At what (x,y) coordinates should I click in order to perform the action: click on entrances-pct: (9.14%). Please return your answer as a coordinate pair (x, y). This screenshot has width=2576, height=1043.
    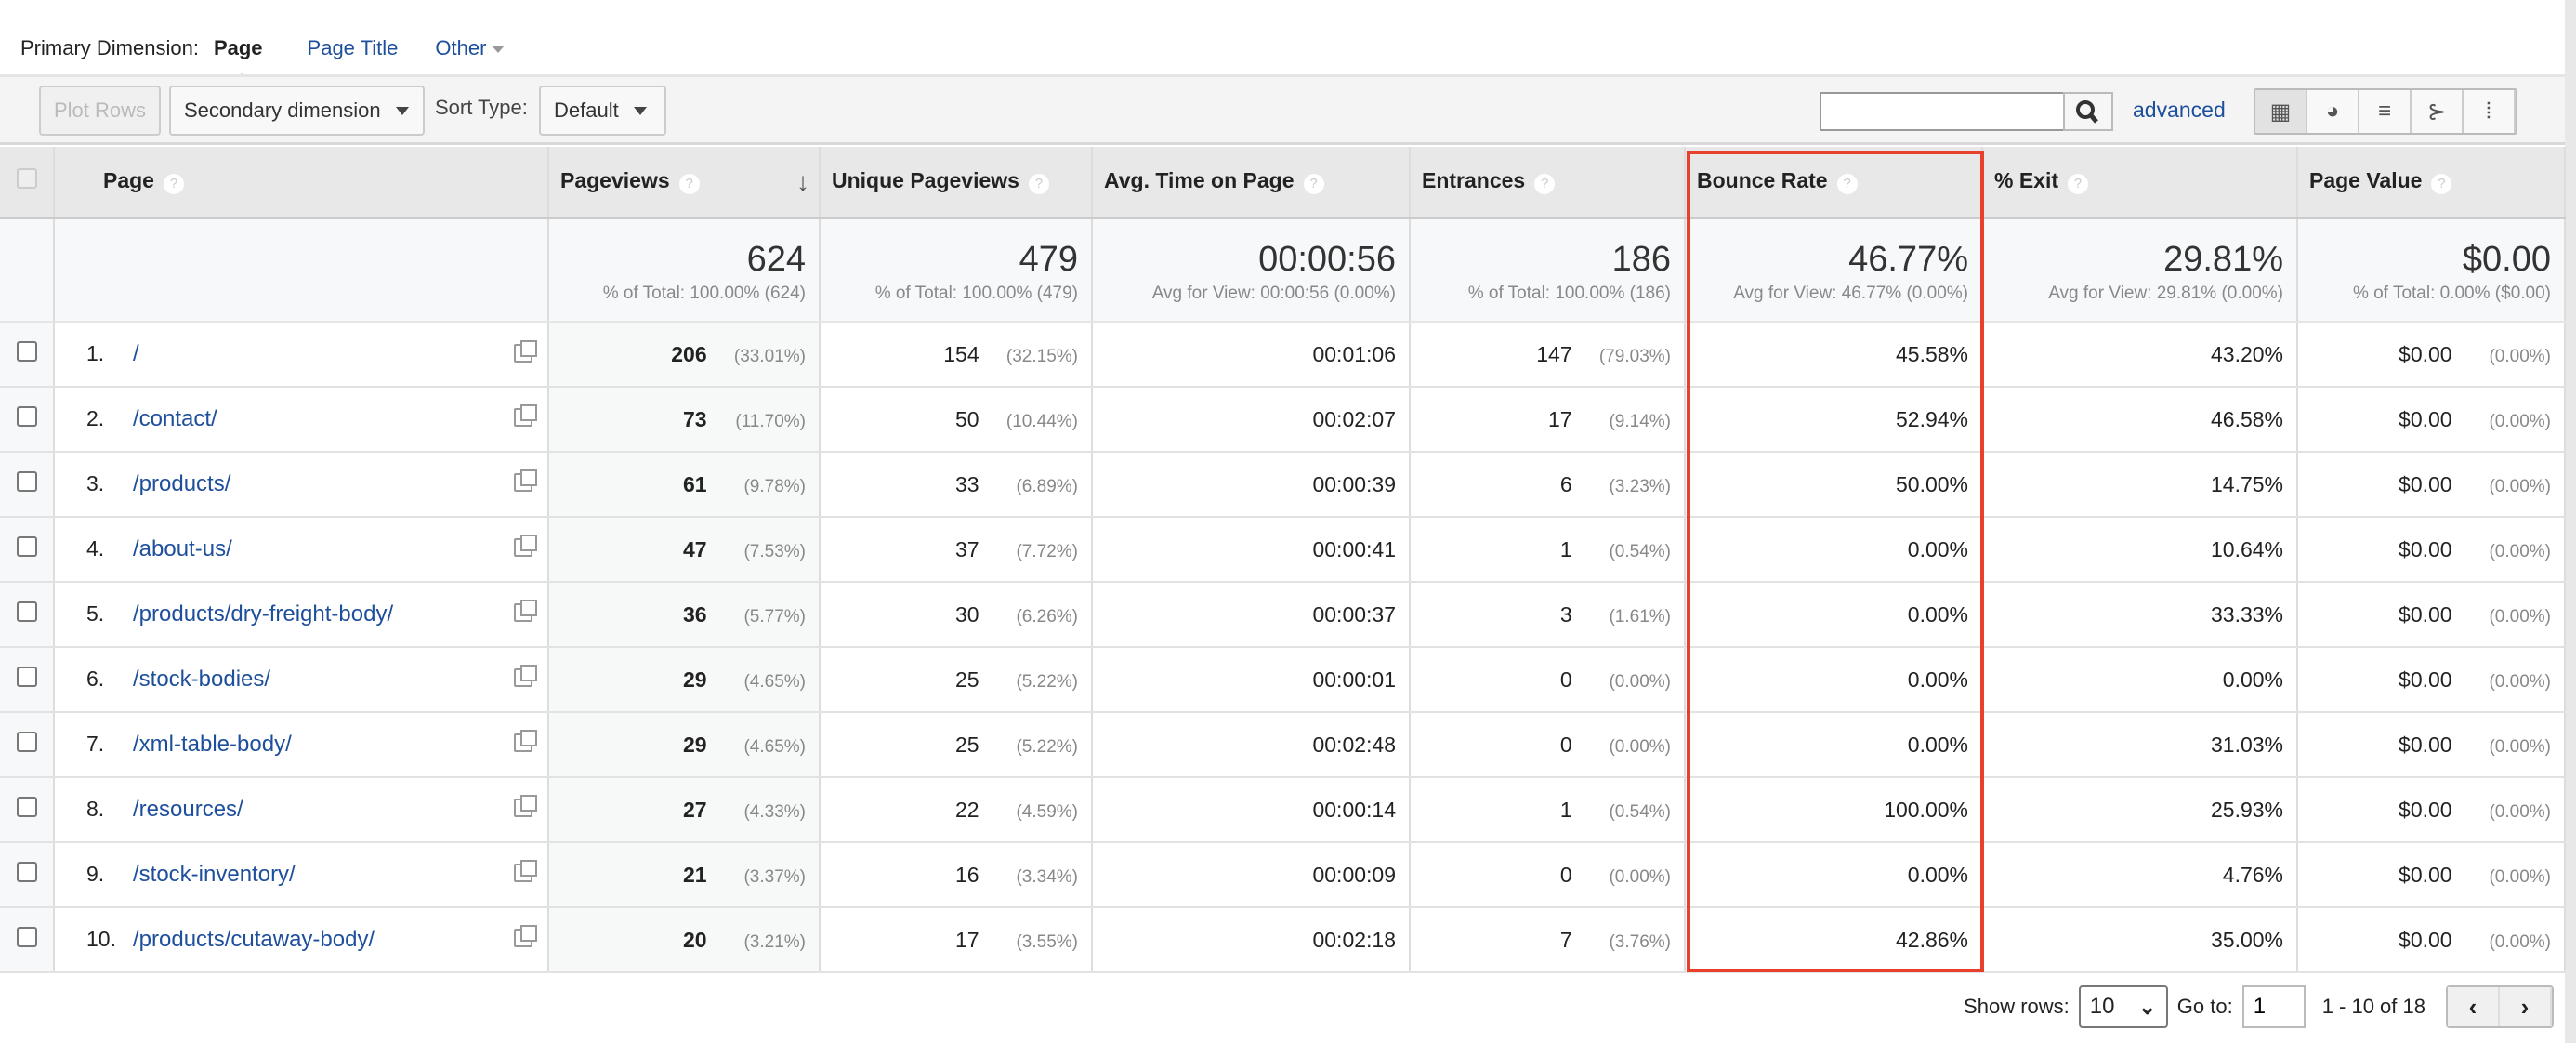
    Looking at the image, I should click on (1640, 421).